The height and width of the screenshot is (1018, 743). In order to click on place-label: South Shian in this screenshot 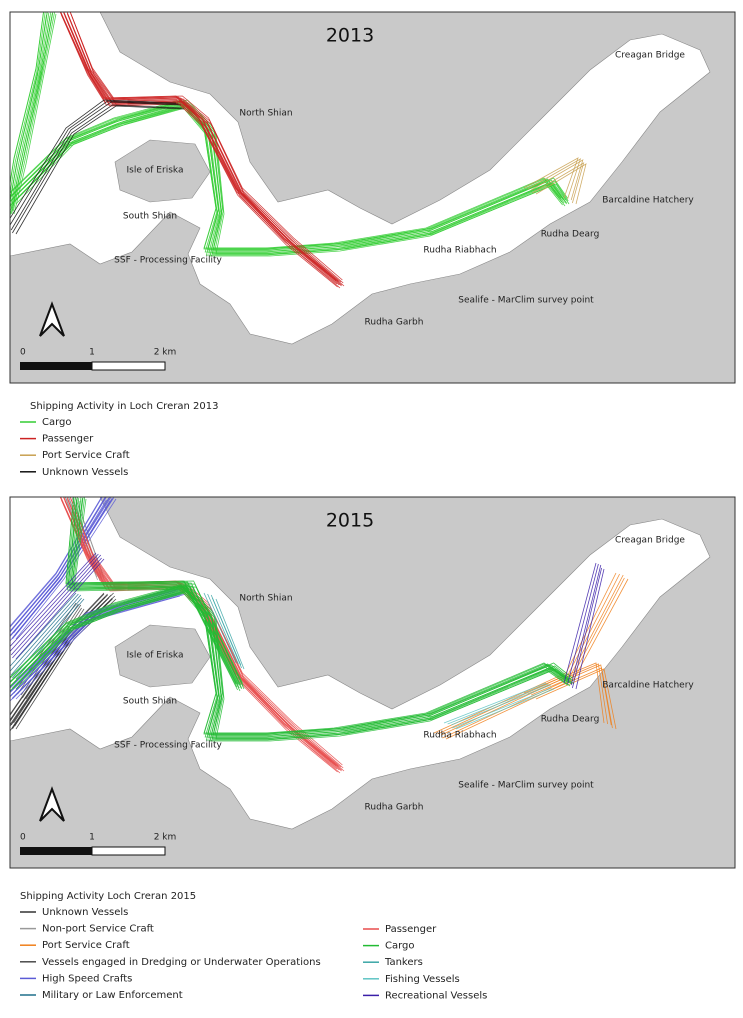, I will do `click(150, 217)`.